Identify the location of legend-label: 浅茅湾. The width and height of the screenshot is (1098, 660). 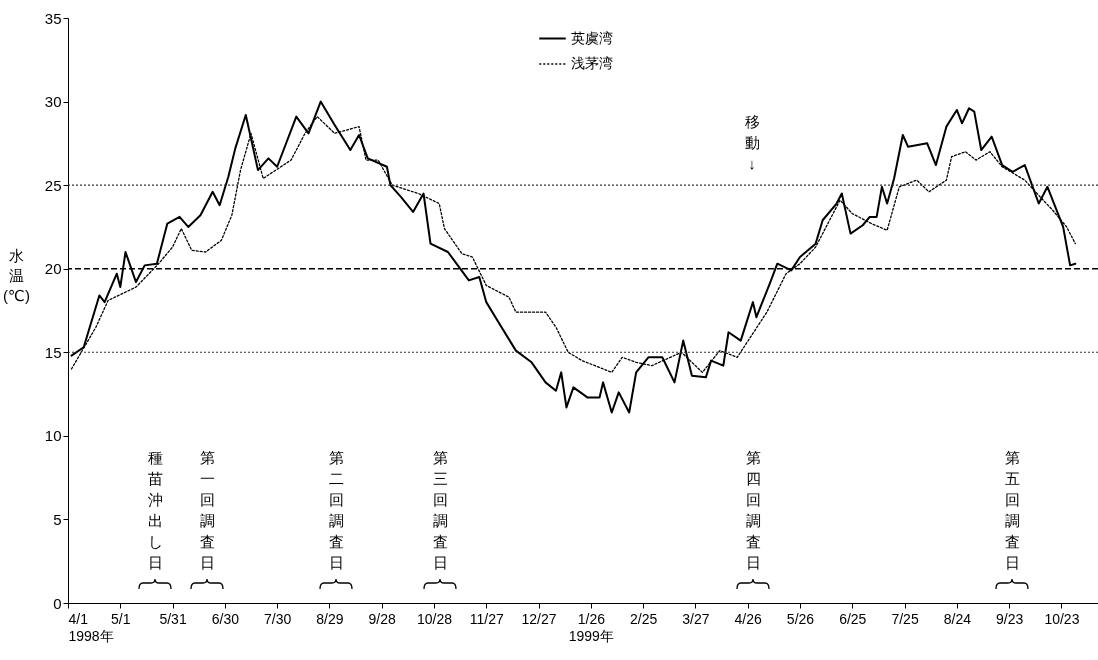
(592, 63).